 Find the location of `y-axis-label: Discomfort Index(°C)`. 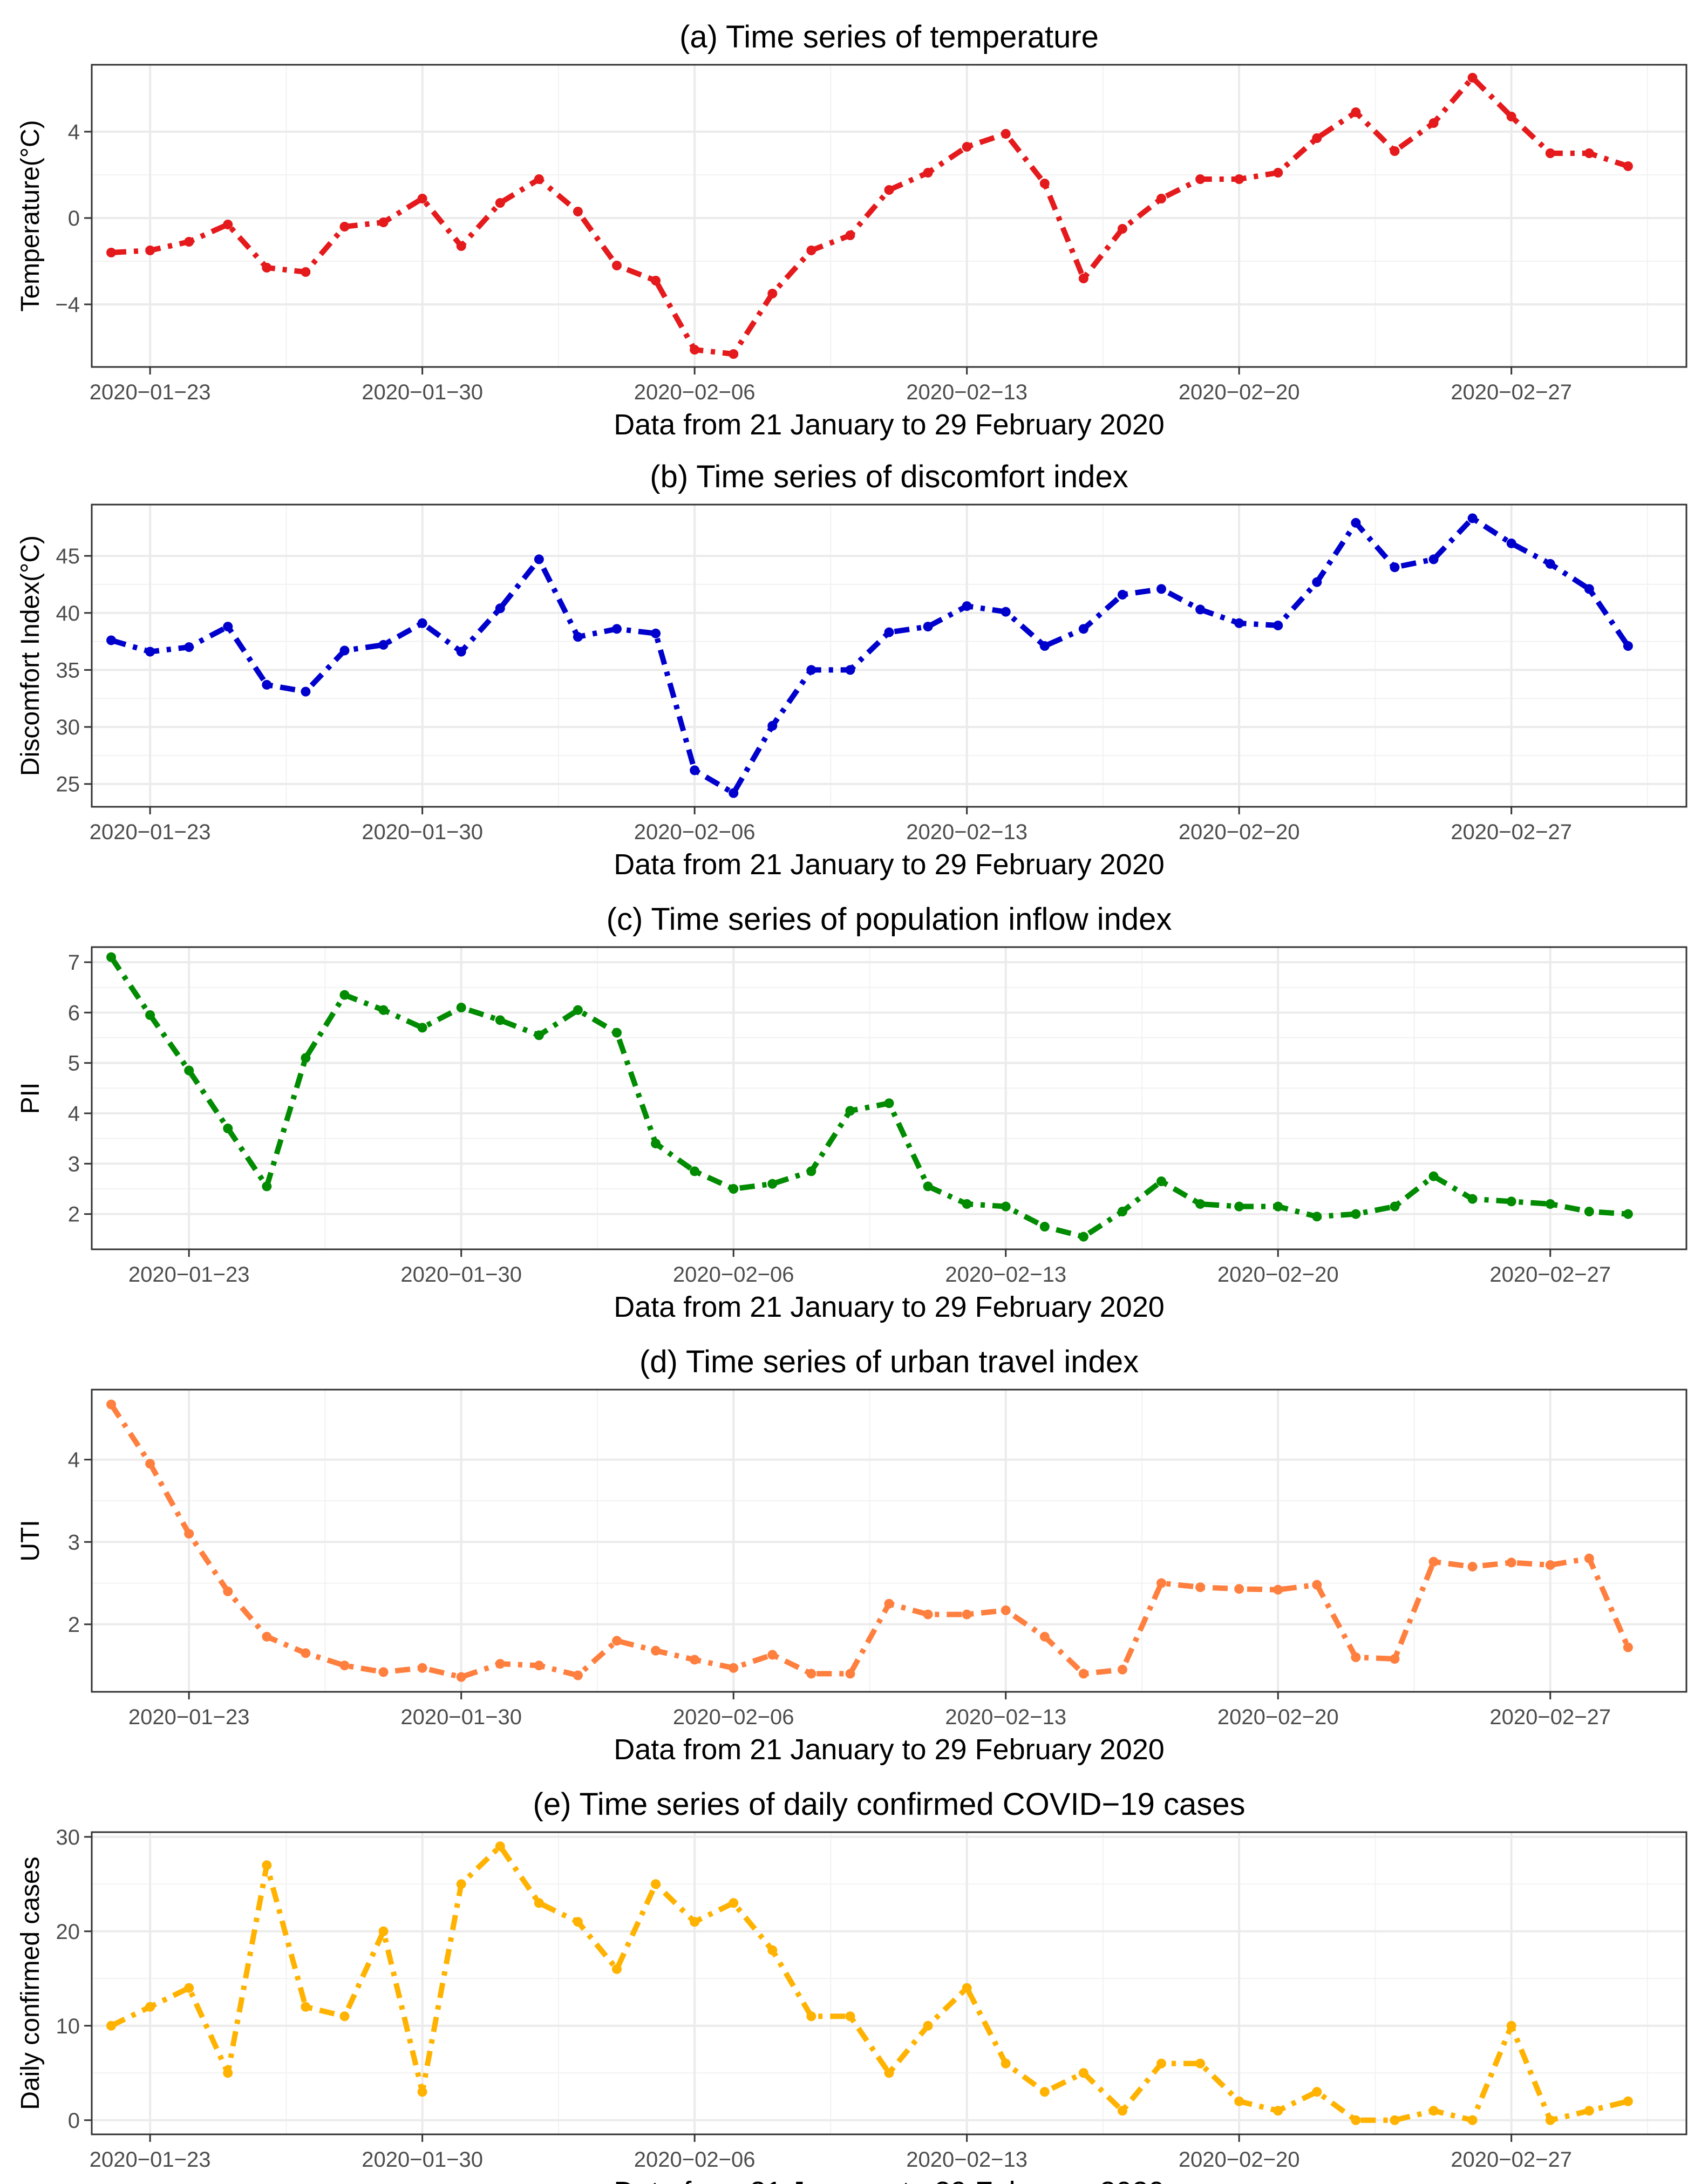

y-axis-label: Discomfort Index(°C) is located at coordinates (30, 655).